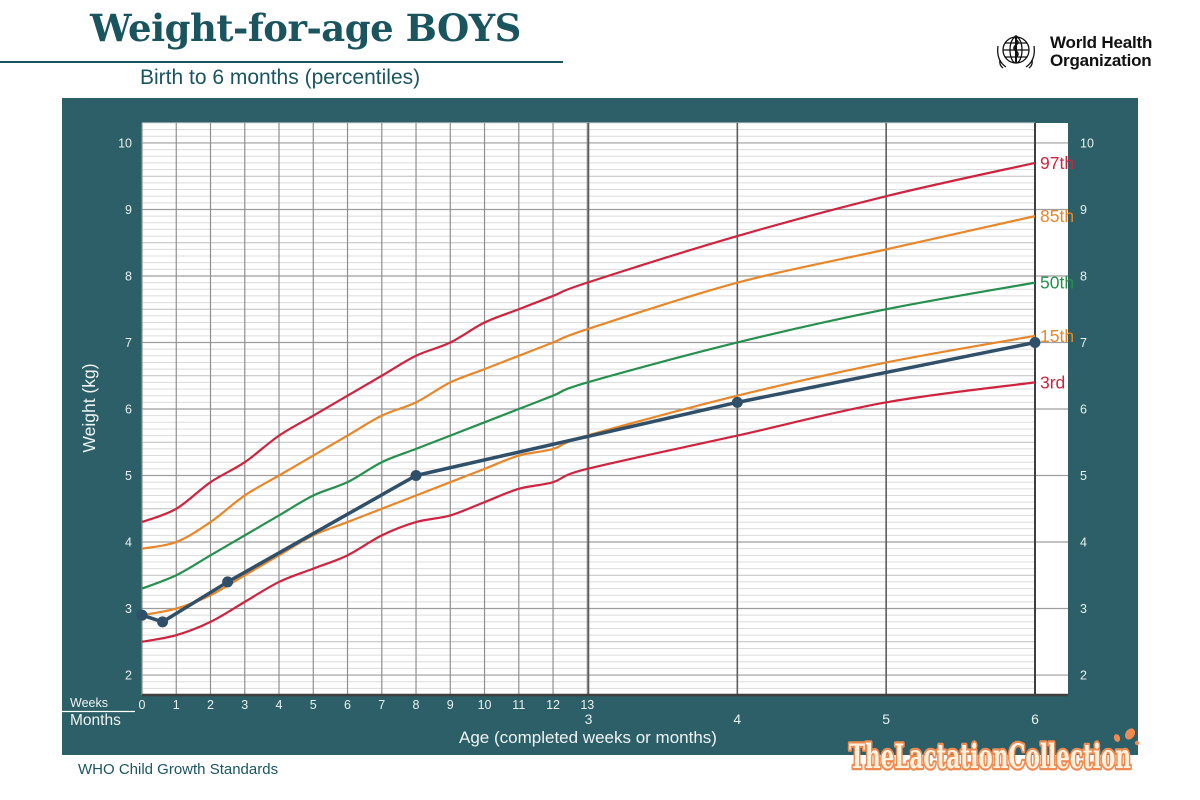 The image size is (1200, 800). What do you see at coordinates (518, 705) in the screenshot?
I see `tick-label: 11` at bounding box center [518, 705].